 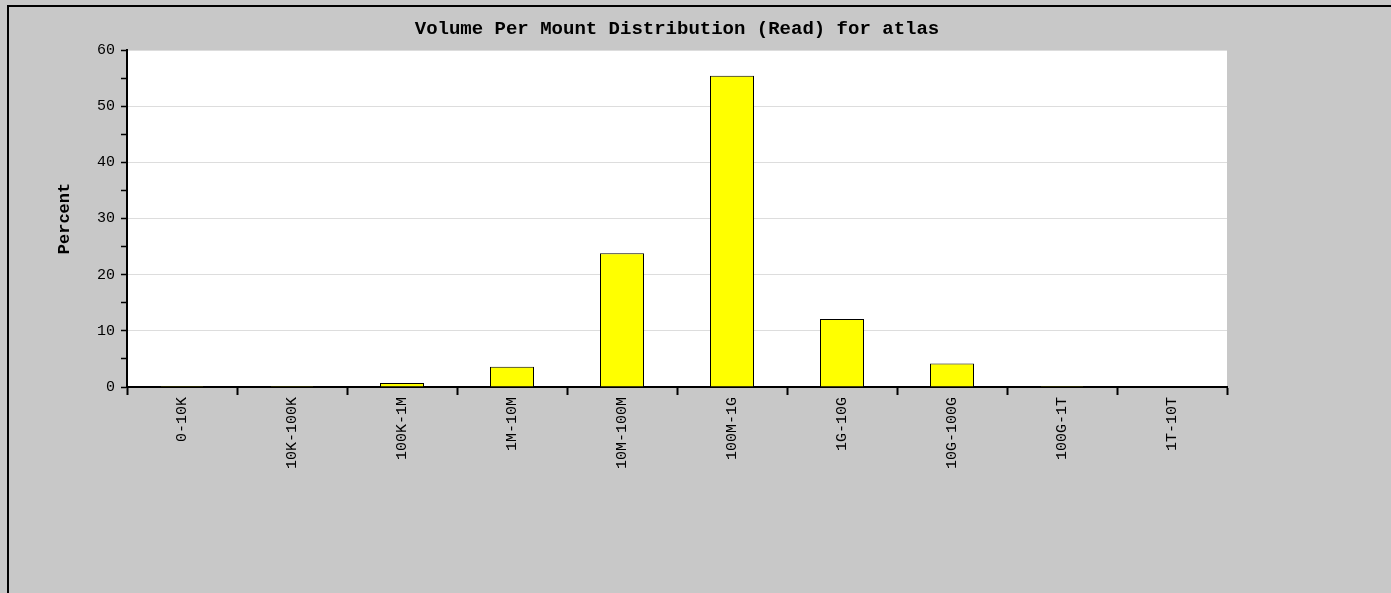 I want to click on x-tick-label: 10K-100K, so click(x=292, y=433).